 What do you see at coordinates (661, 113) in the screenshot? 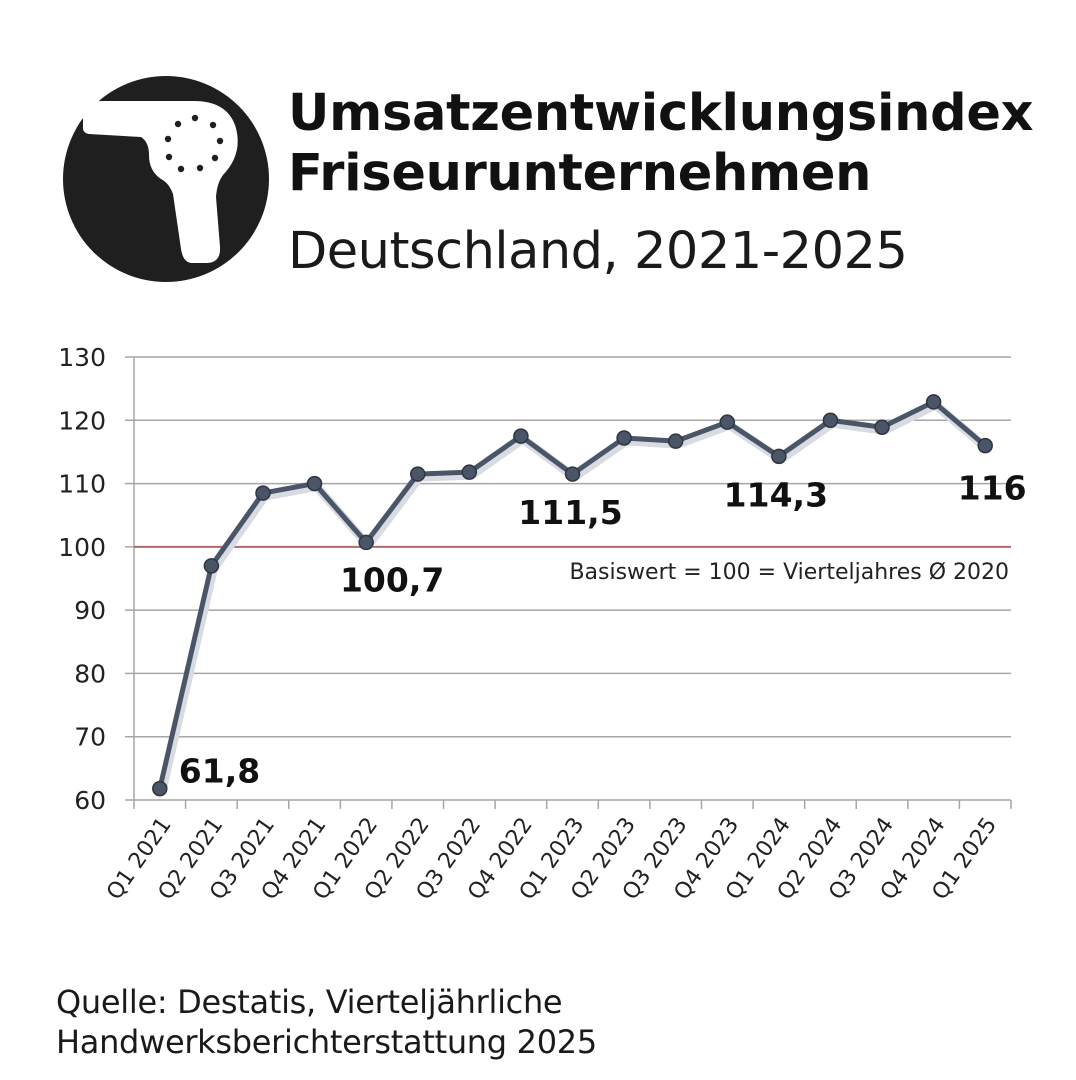
I see `title-line-1: Umsatzentwicklungsindex` at bounding box center [661, 113].